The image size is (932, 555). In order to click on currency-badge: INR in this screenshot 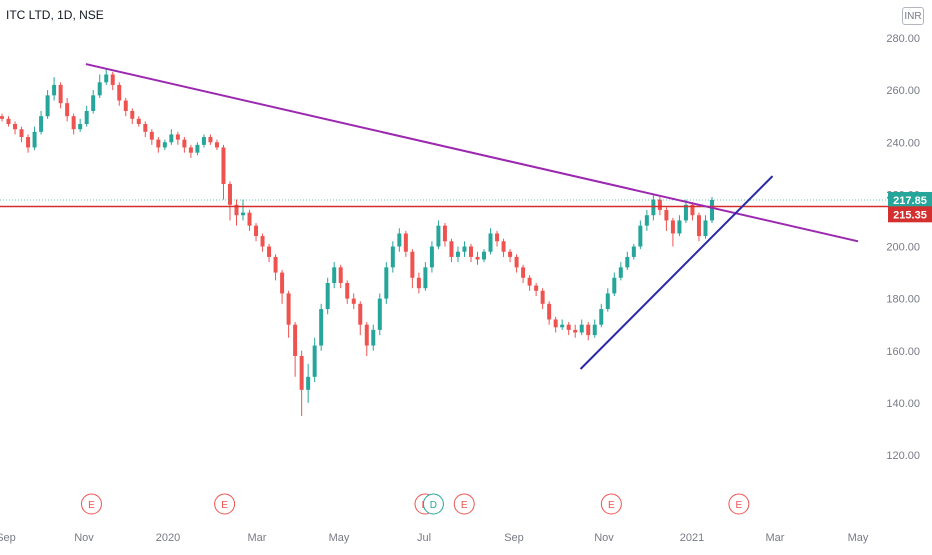, I will do `click(913, 16)`.